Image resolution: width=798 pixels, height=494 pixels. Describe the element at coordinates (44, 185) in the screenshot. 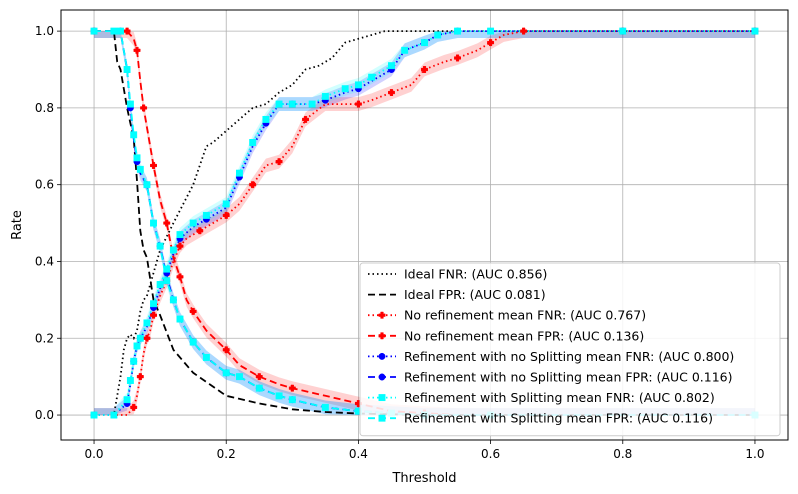

I see `y-tick-label: 0.6` at that location.